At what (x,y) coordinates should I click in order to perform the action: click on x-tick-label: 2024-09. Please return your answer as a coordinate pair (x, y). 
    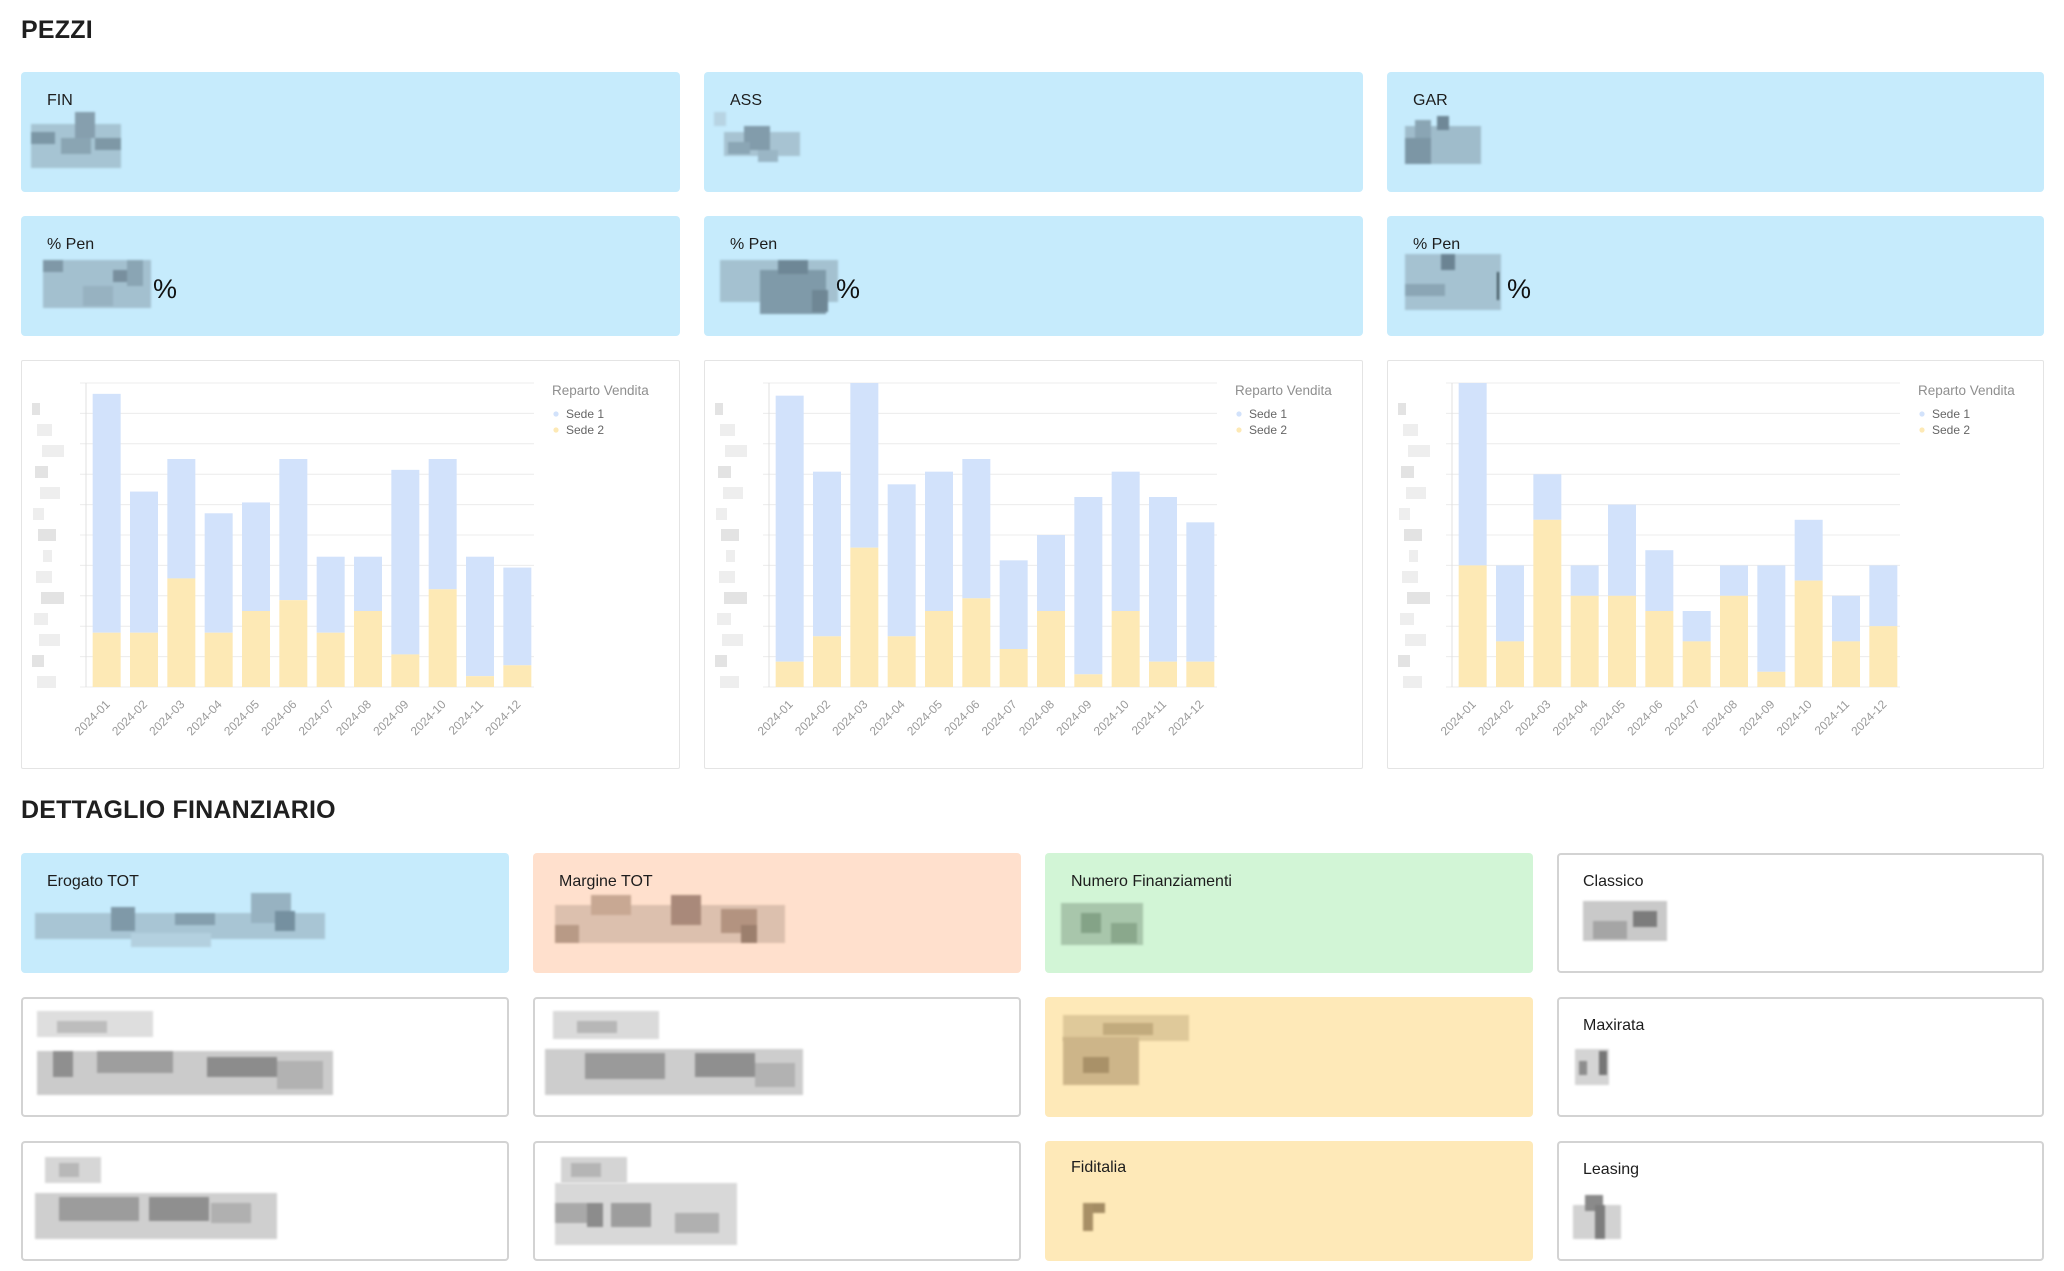
    Looking at the image, I should click on (390, 717).